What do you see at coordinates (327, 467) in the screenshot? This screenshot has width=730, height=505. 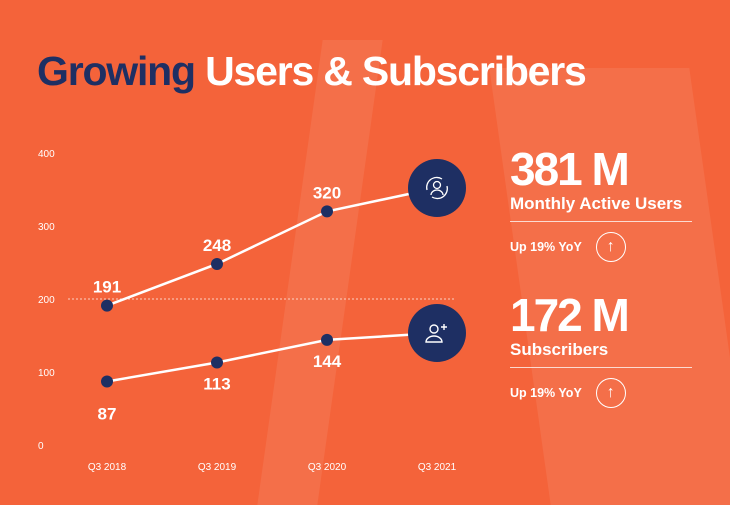 I see `x-tick-label: Q3 2020` at bounding box center [327, 467].